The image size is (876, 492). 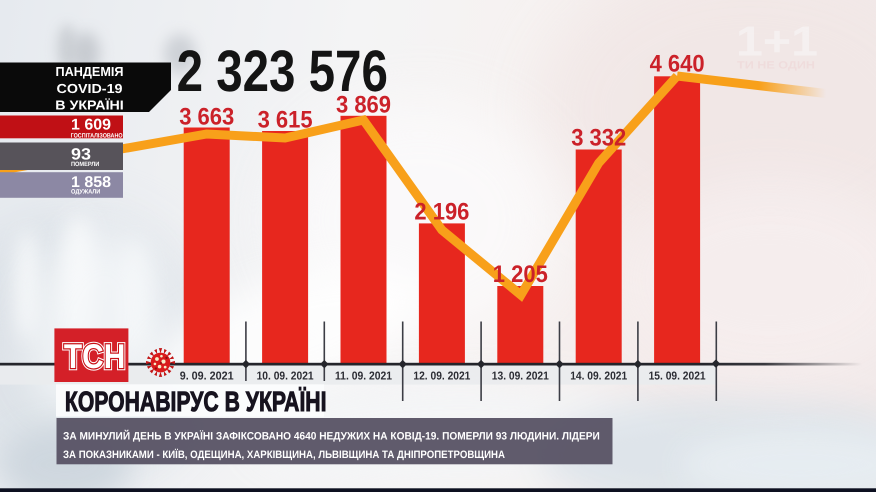 What do you see at coordinates (598, 138) in the screenshot?
I see `svg-text: 3 332` at bounding box center [598, 138].